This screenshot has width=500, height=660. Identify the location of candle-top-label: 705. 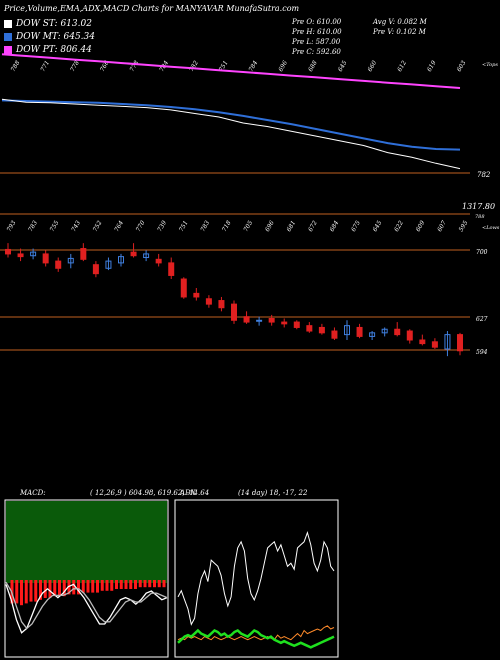
(248, 226).